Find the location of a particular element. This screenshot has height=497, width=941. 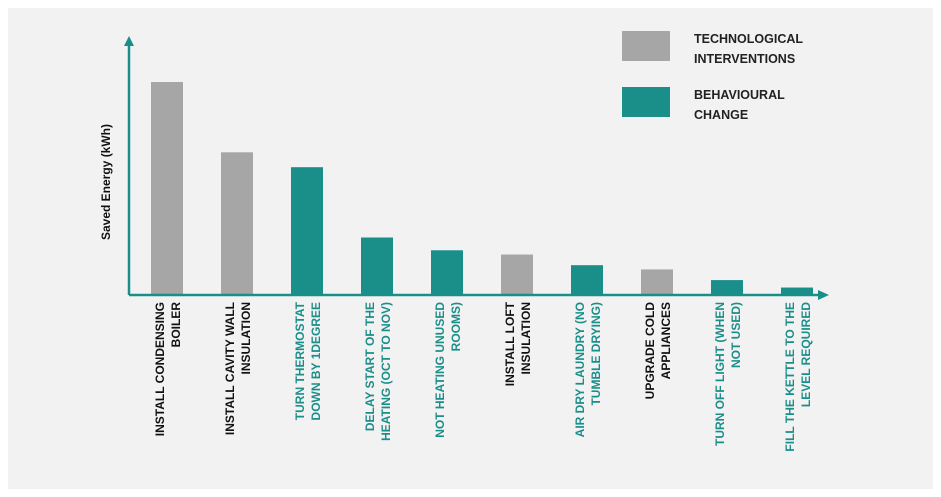

x-tick-label-line: ROOMS) is located at coordinates (456, 326).